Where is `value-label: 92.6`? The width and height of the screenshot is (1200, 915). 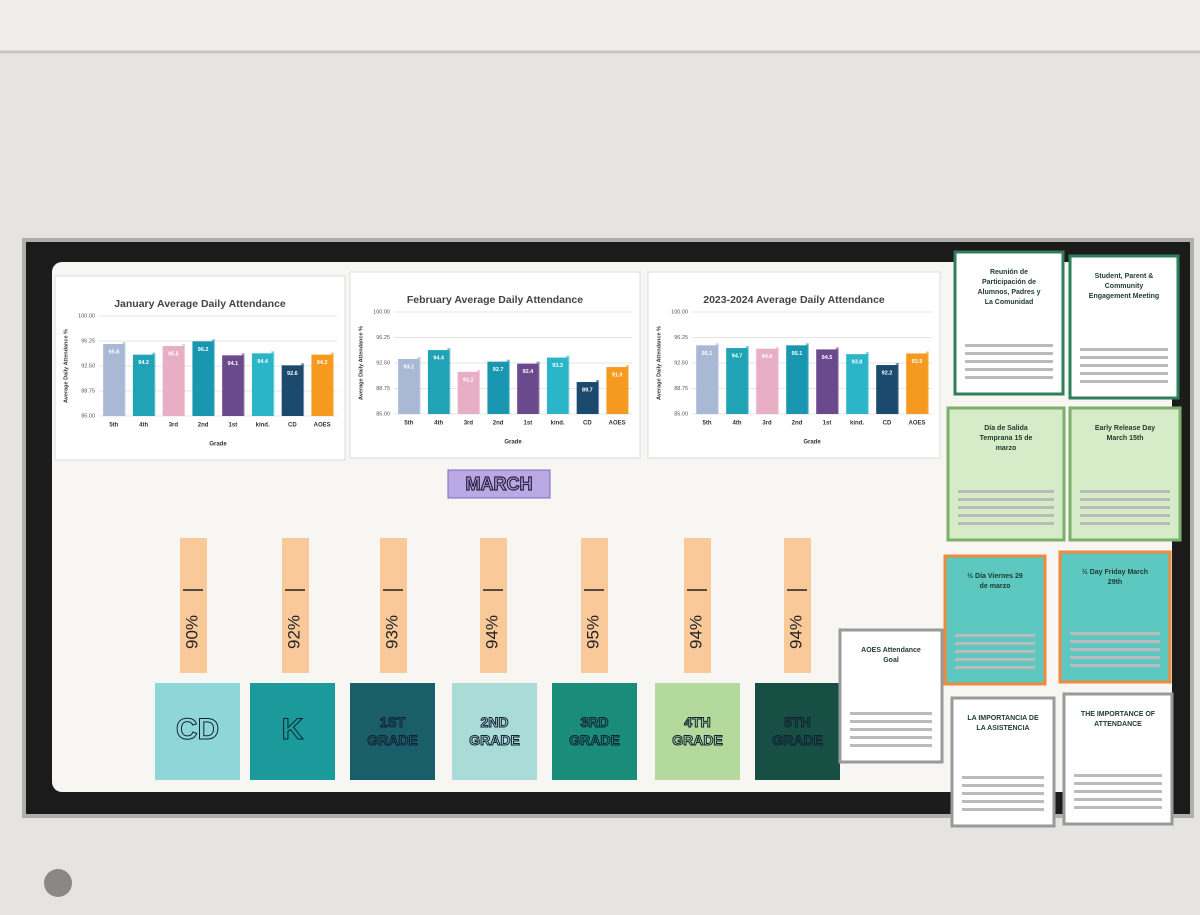
value-label: 92.6 is located at coordinates (292, 374).